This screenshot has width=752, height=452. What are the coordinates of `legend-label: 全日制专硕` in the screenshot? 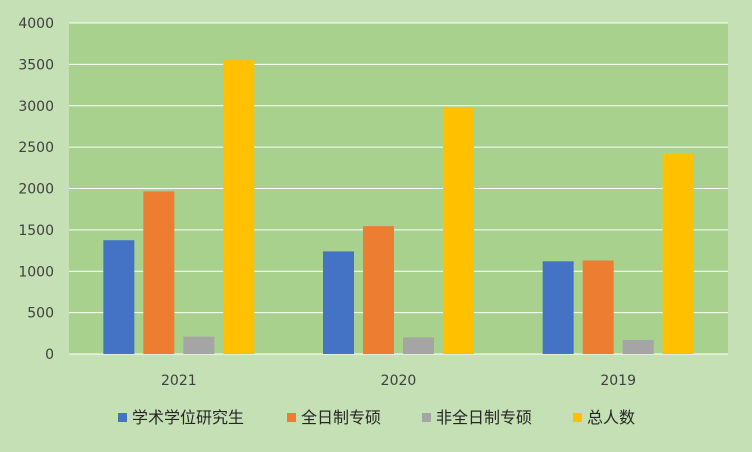 It's located at (341, 417).